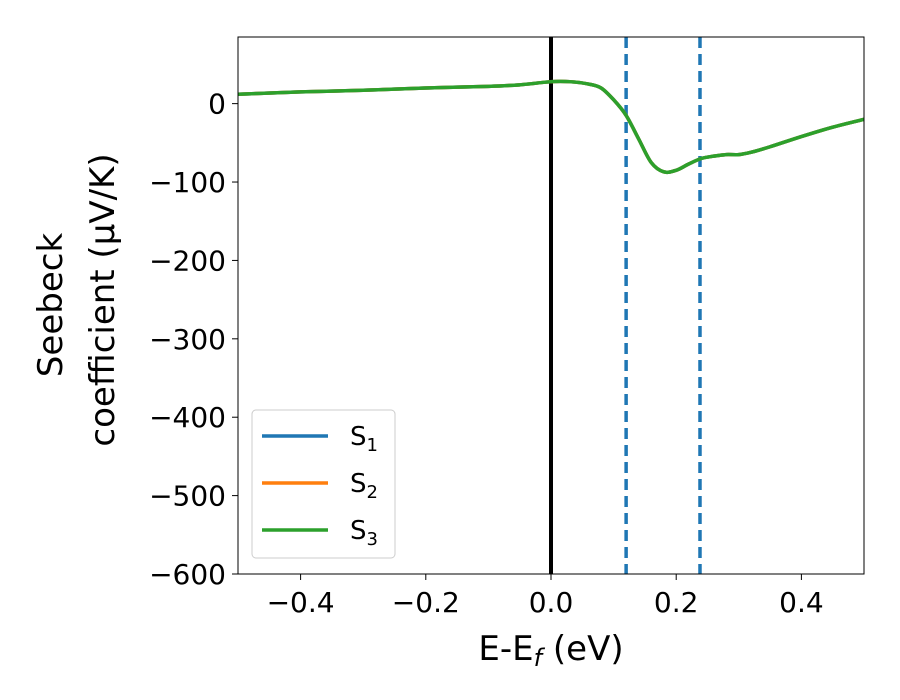  Describe the element at coordinates (187, 339) in the screenshot. I see `y-tick-label: −300` at that location.